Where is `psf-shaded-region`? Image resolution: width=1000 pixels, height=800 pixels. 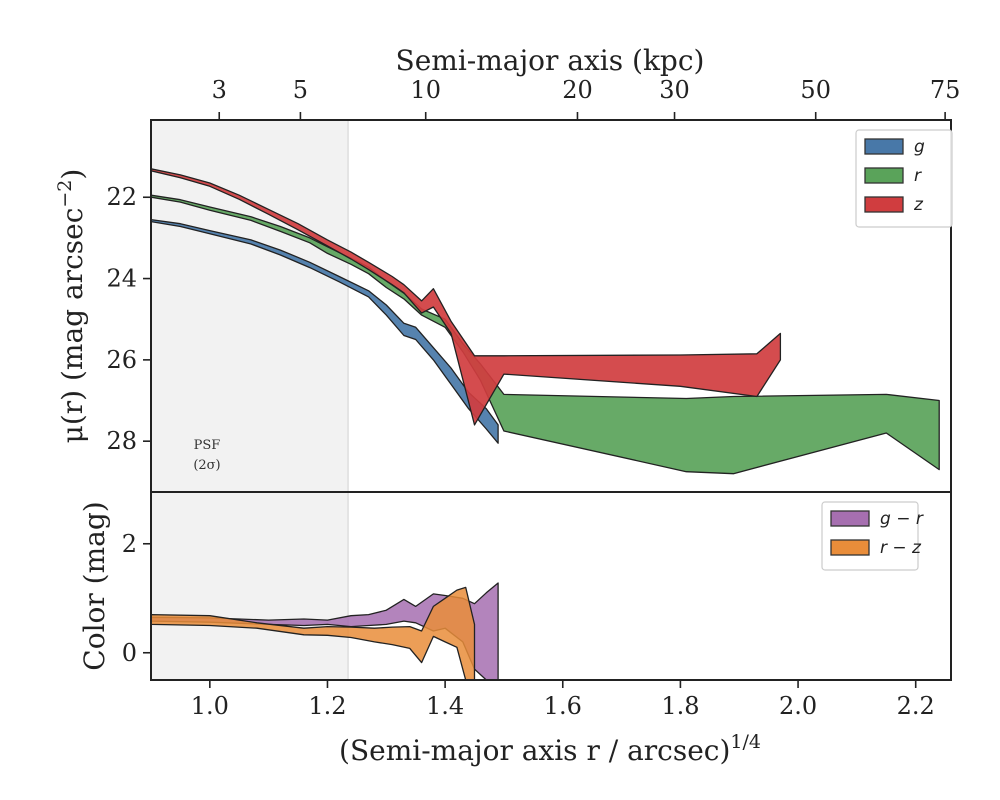 psf-shaded-region is located at coordinates (250, 400).